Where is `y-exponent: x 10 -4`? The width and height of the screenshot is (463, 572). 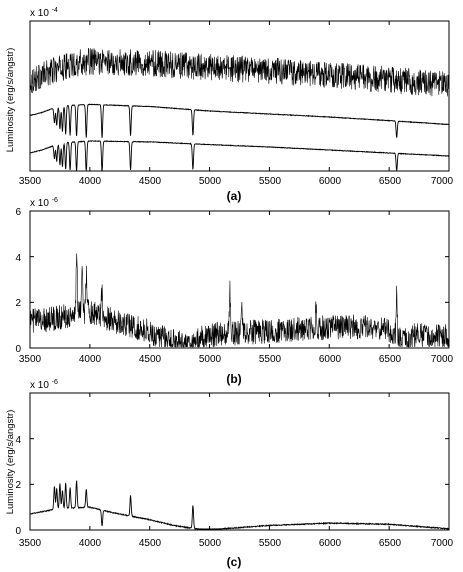 y-exponent: x 10 -4 is located at coordinates (44, 13).